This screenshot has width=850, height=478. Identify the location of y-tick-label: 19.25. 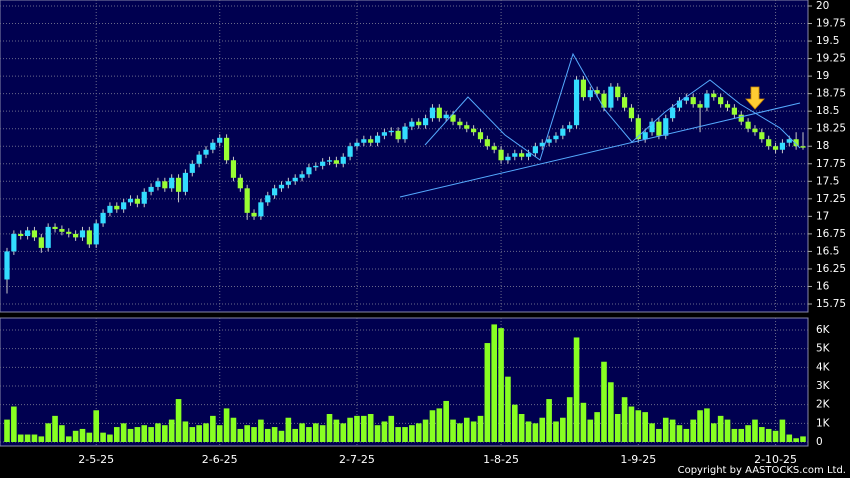
(831, 59).